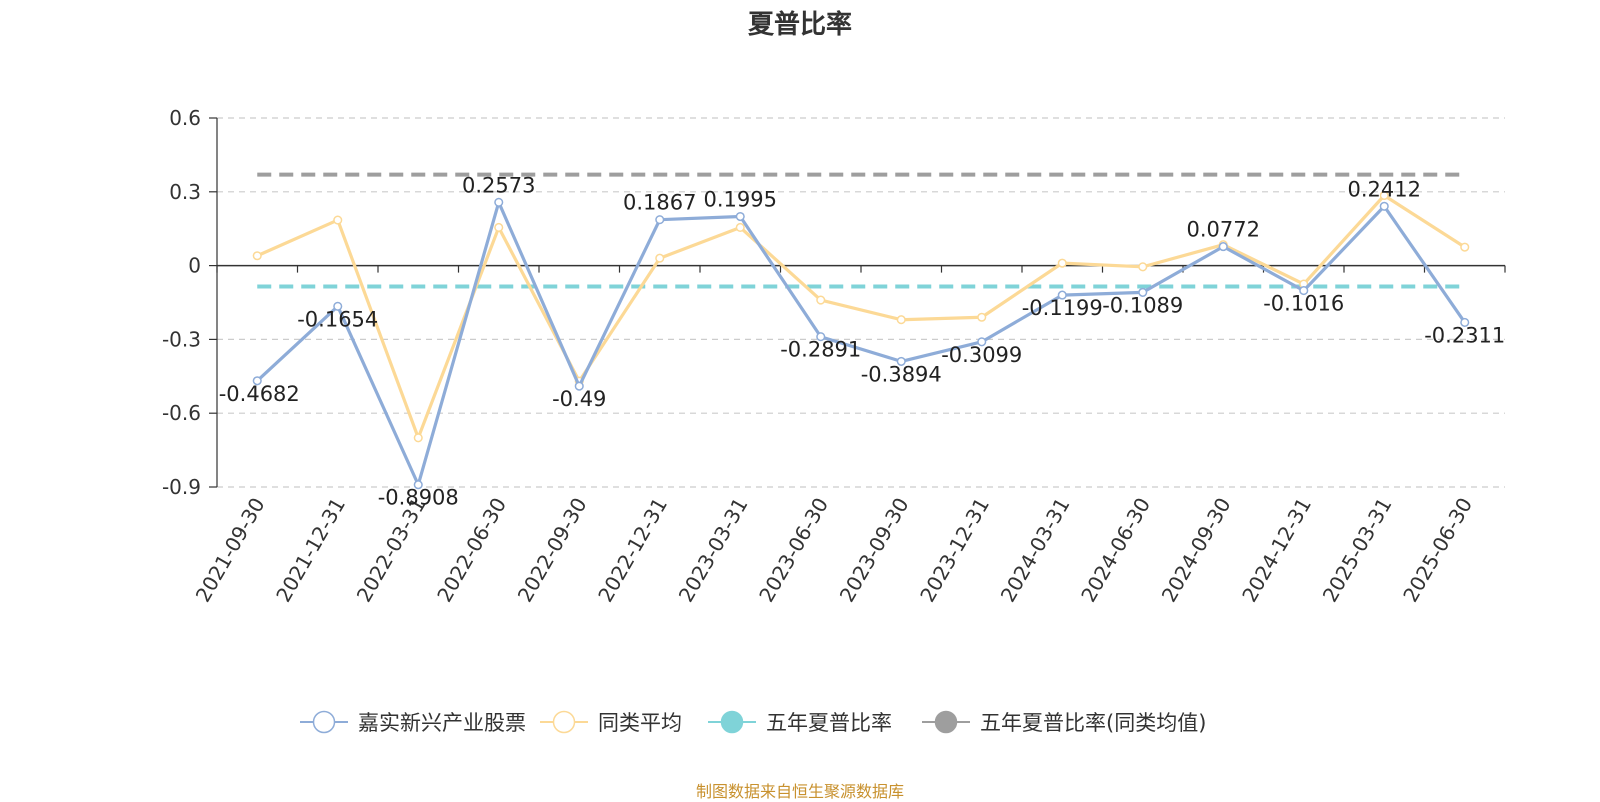 This screenshot has width=1600, height=802. Describe the element at coordinates (861, 230) in the screenshot. I see `reference-lines` at that location.